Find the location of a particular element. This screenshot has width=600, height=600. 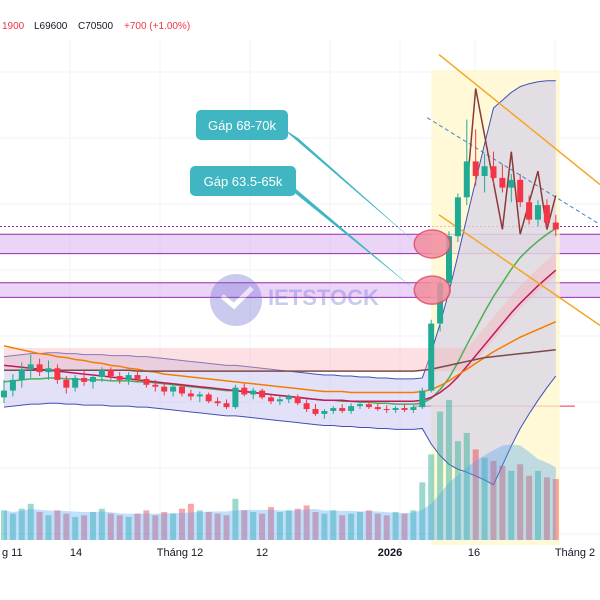

callout-tail is located at coordinates (350, 186).